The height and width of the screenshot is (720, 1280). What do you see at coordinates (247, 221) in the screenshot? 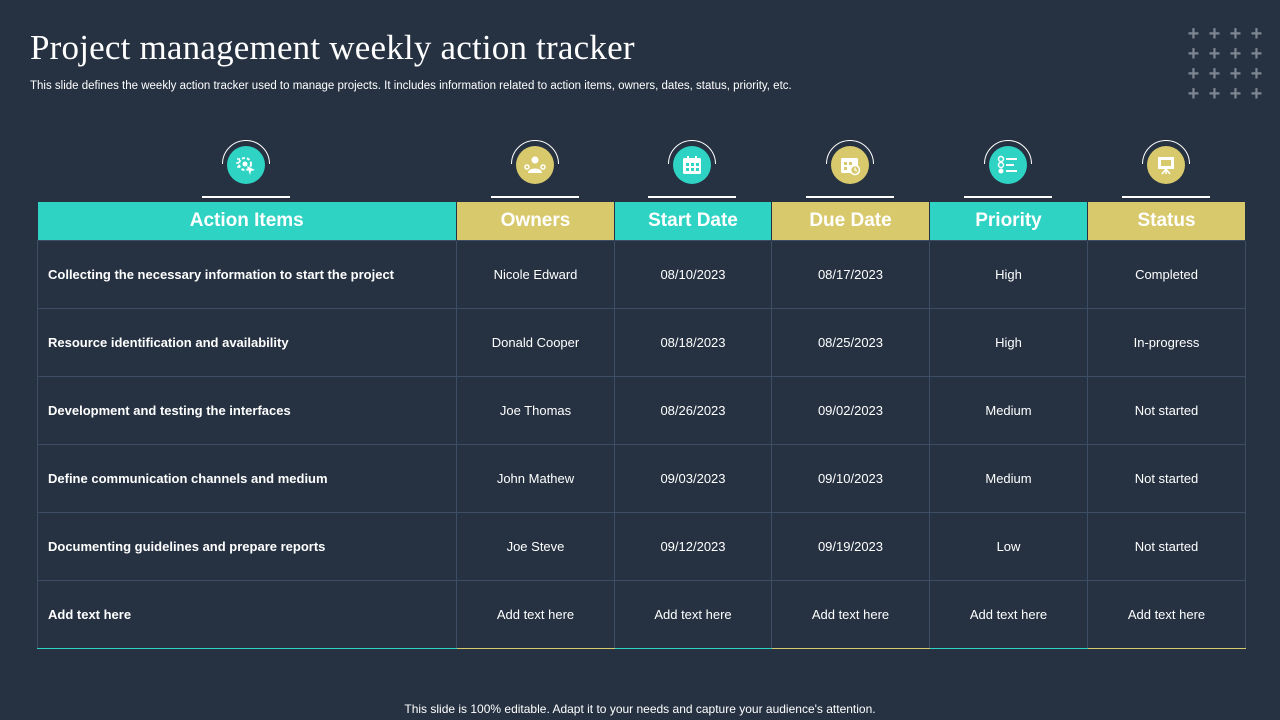
I see `header-action-items: Action Items` at bounding box center [247, 221].